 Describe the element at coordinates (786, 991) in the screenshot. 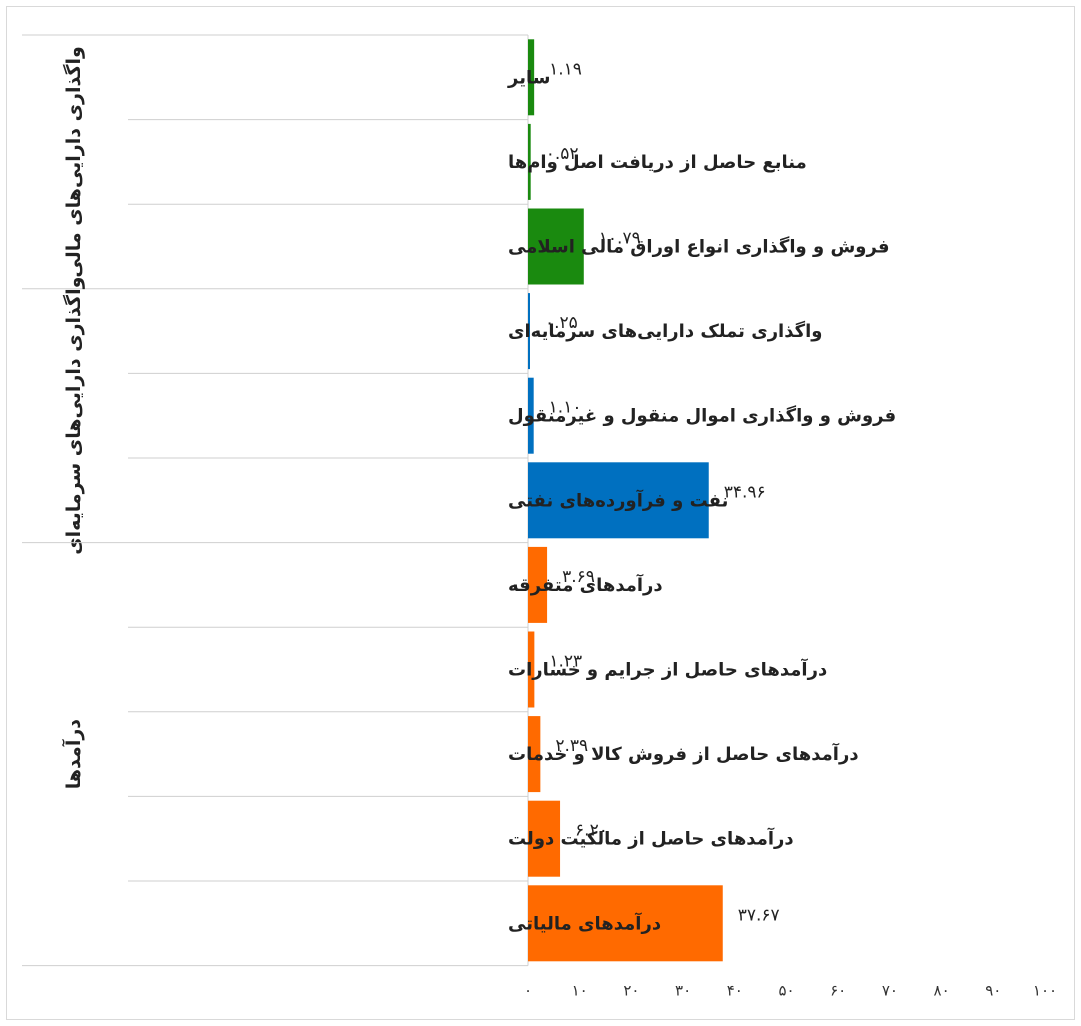

I see `x-tick-label: ۵۰` at that location.